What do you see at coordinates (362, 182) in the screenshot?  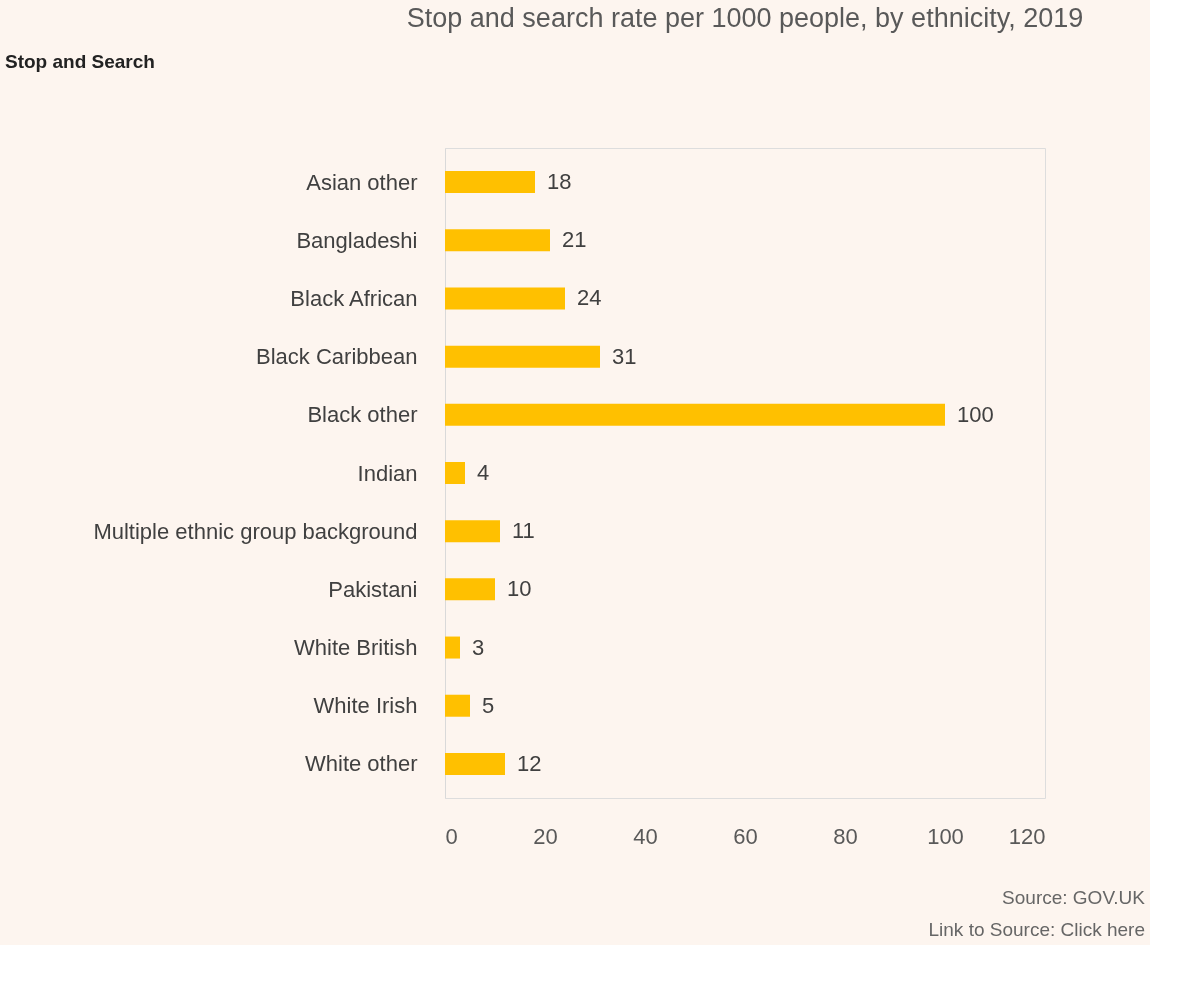 I see `y-tick-label: Asian other` at bounding box center [362, 182].